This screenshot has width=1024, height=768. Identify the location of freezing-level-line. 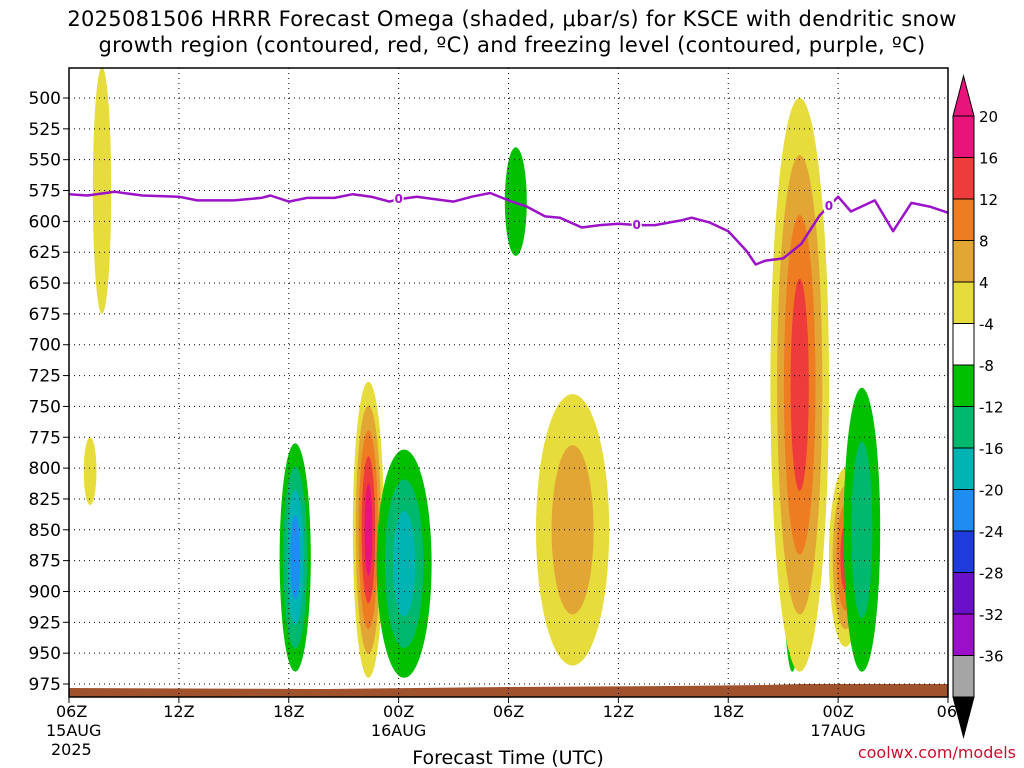
(508, 228).